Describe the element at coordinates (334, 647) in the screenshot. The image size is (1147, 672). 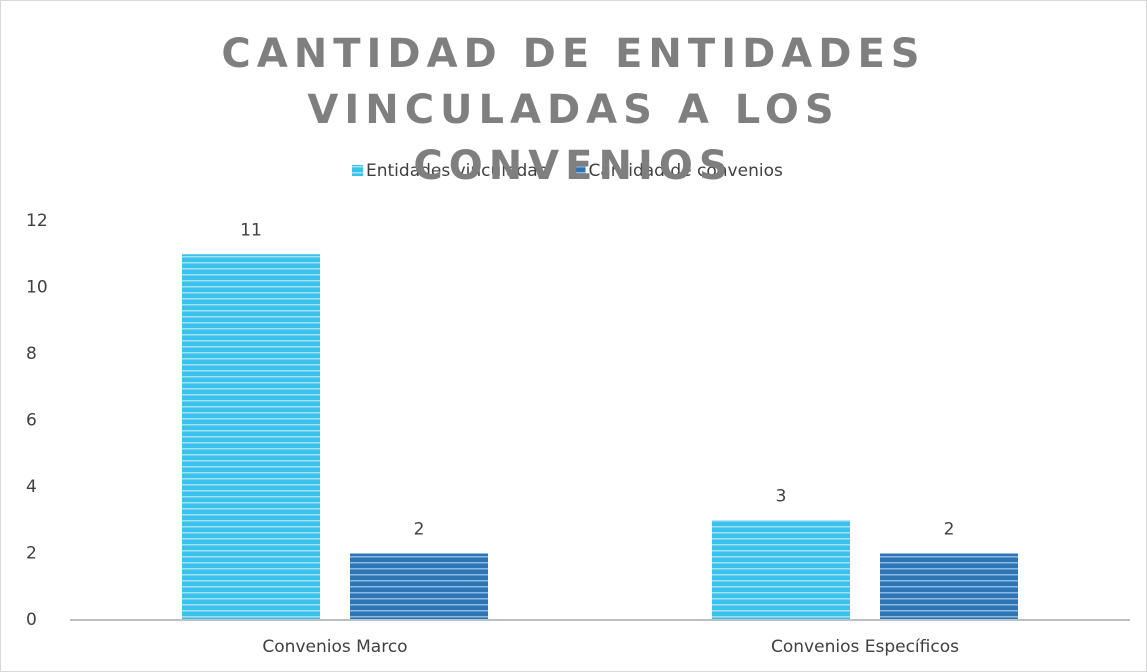
I see `x-tick-label: Convenios Marco` at that location.